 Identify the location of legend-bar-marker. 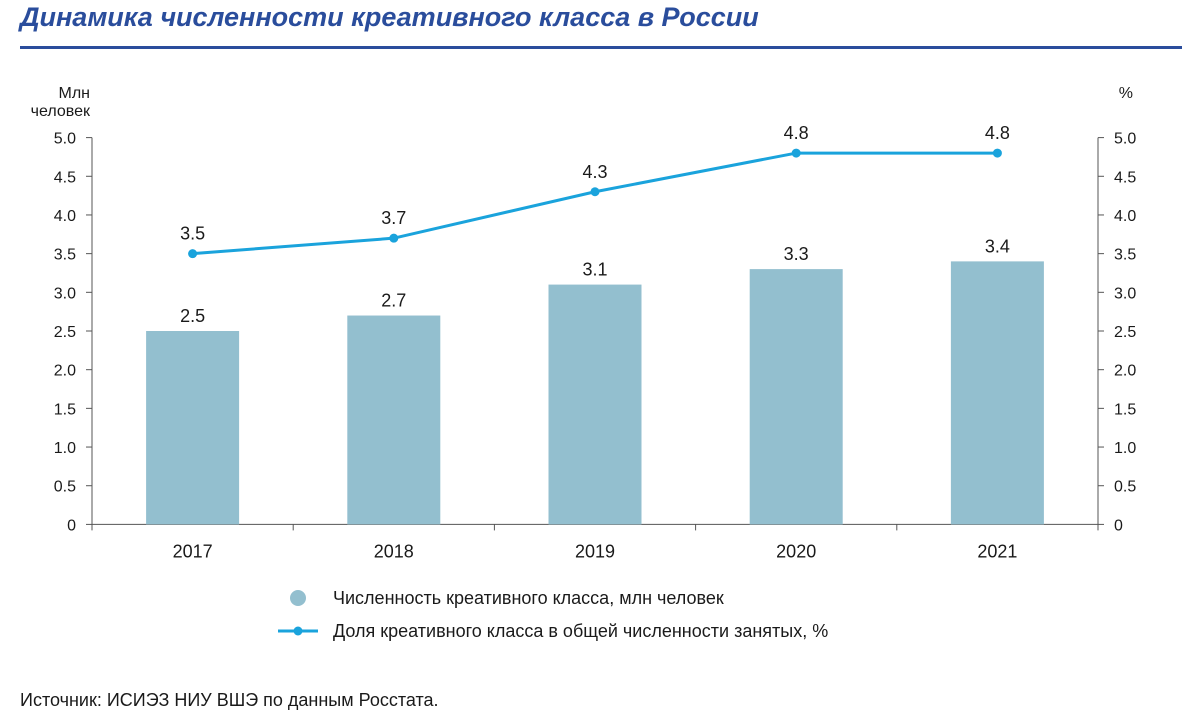
(298, 598).